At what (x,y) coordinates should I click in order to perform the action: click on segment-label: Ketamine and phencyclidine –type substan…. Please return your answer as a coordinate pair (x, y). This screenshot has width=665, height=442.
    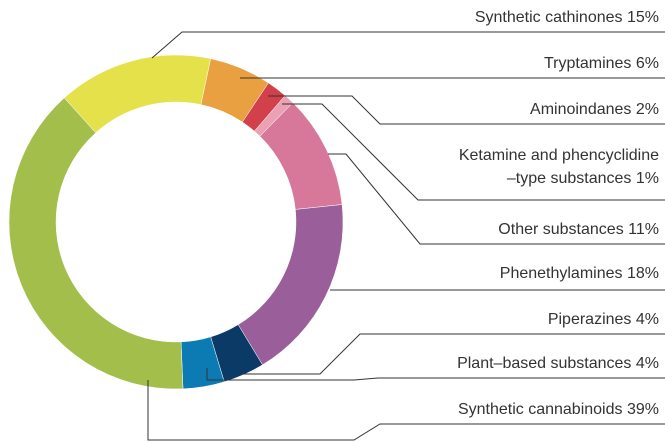
    Looking at the image, I should click on (559, 167).